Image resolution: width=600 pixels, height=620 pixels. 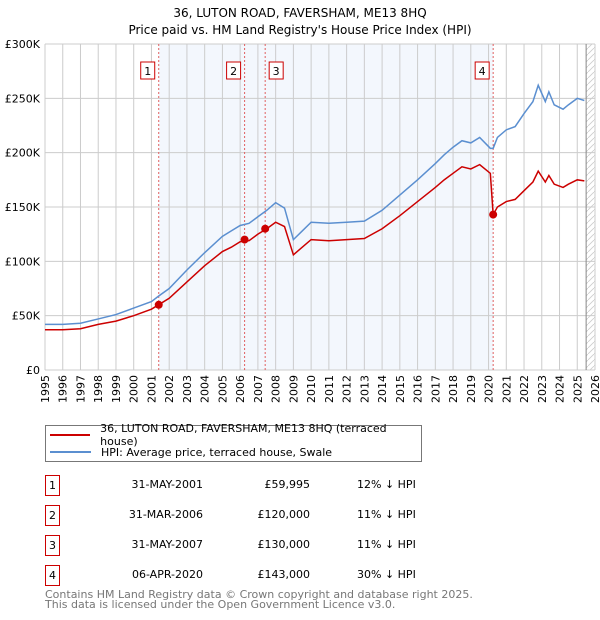 I want to click on x-tick-label: 2001, so click(x=151, y=389).